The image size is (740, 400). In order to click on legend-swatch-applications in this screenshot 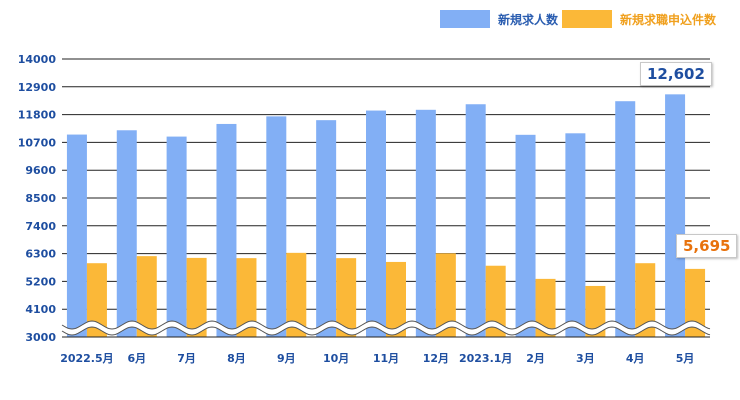, I will do `click(587, 19)`.